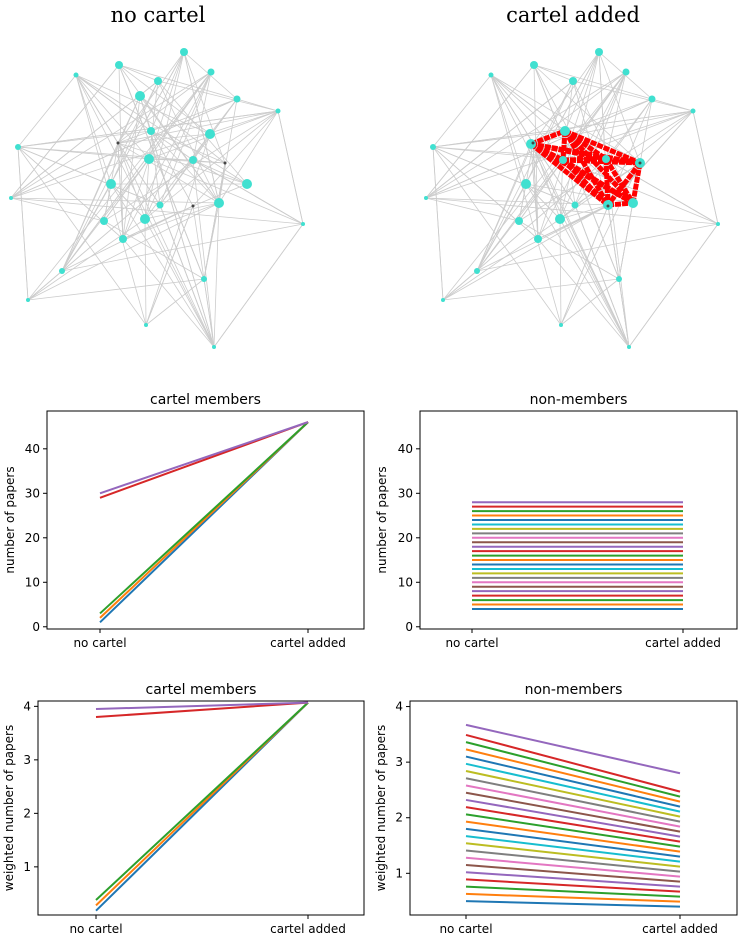 The image size is (738, 937). I want to click on y-tick-label: 4, so click(27, 706).